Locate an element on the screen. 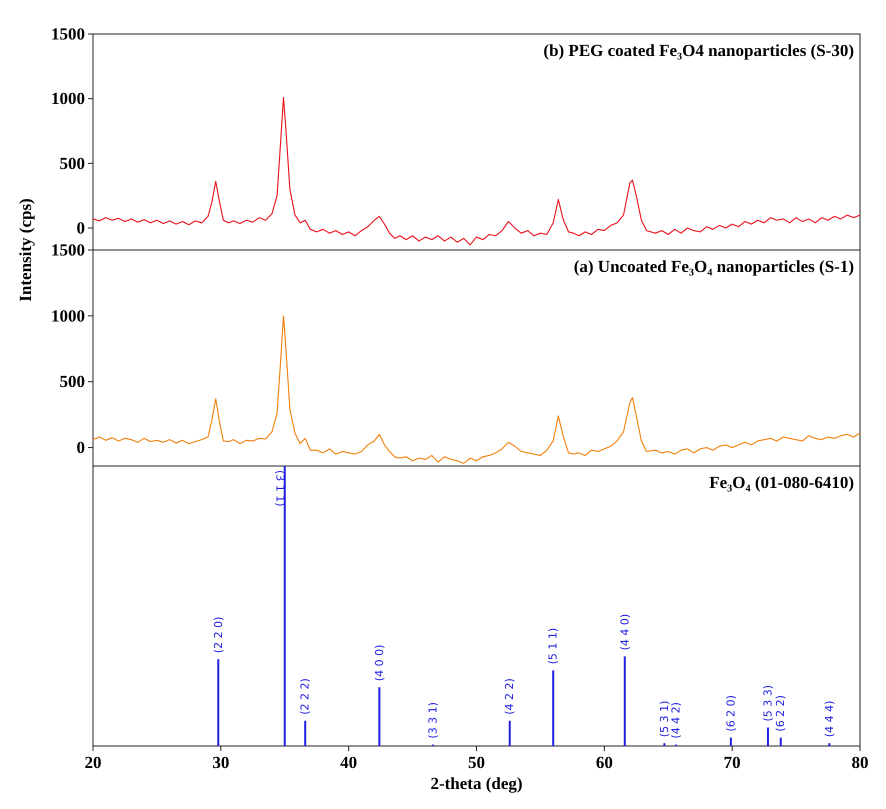 The width and height of the screenshot is (886, 809). annotation: (4 0 0) is located at coordinates (379, 663).